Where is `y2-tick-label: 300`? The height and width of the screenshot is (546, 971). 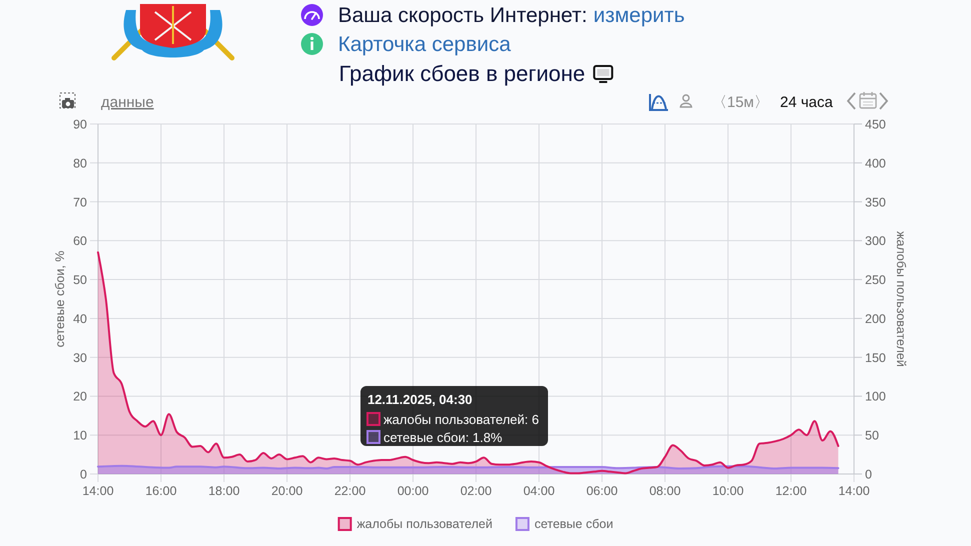 y2-tick-label: 300 is located at coordinates (875, 241).